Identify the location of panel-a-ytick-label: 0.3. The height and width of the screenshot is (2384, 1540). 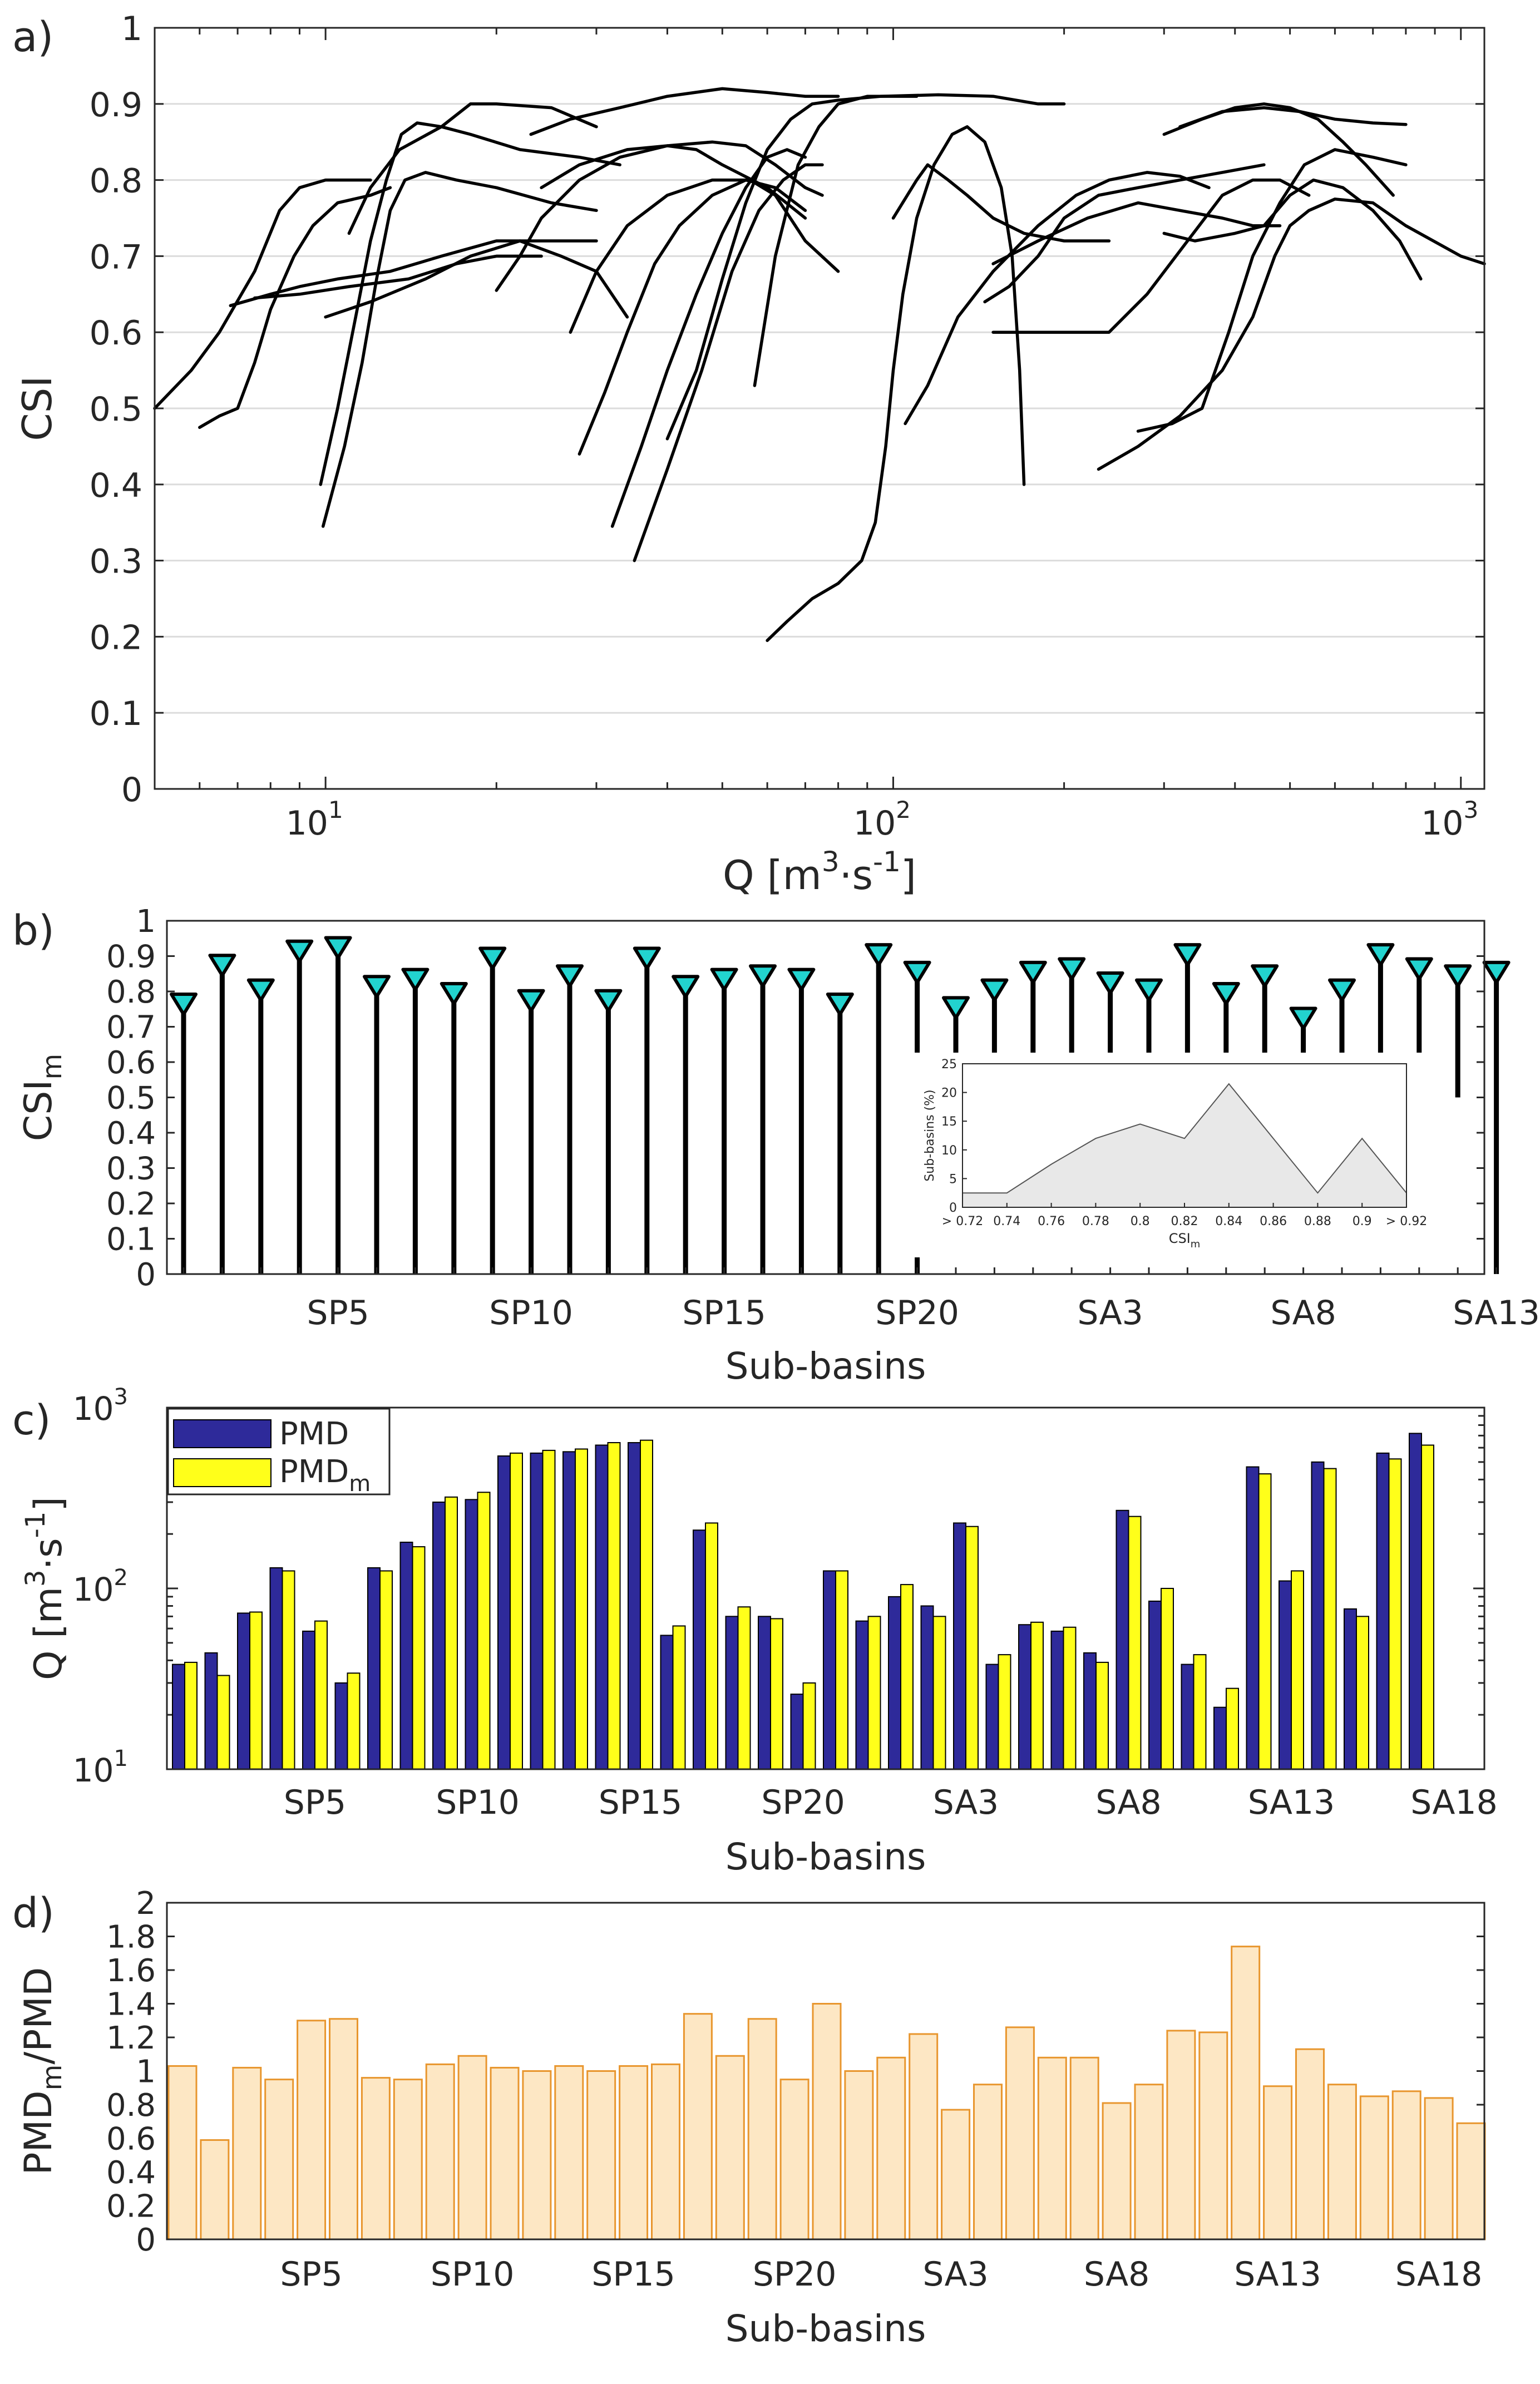
(116, 561).